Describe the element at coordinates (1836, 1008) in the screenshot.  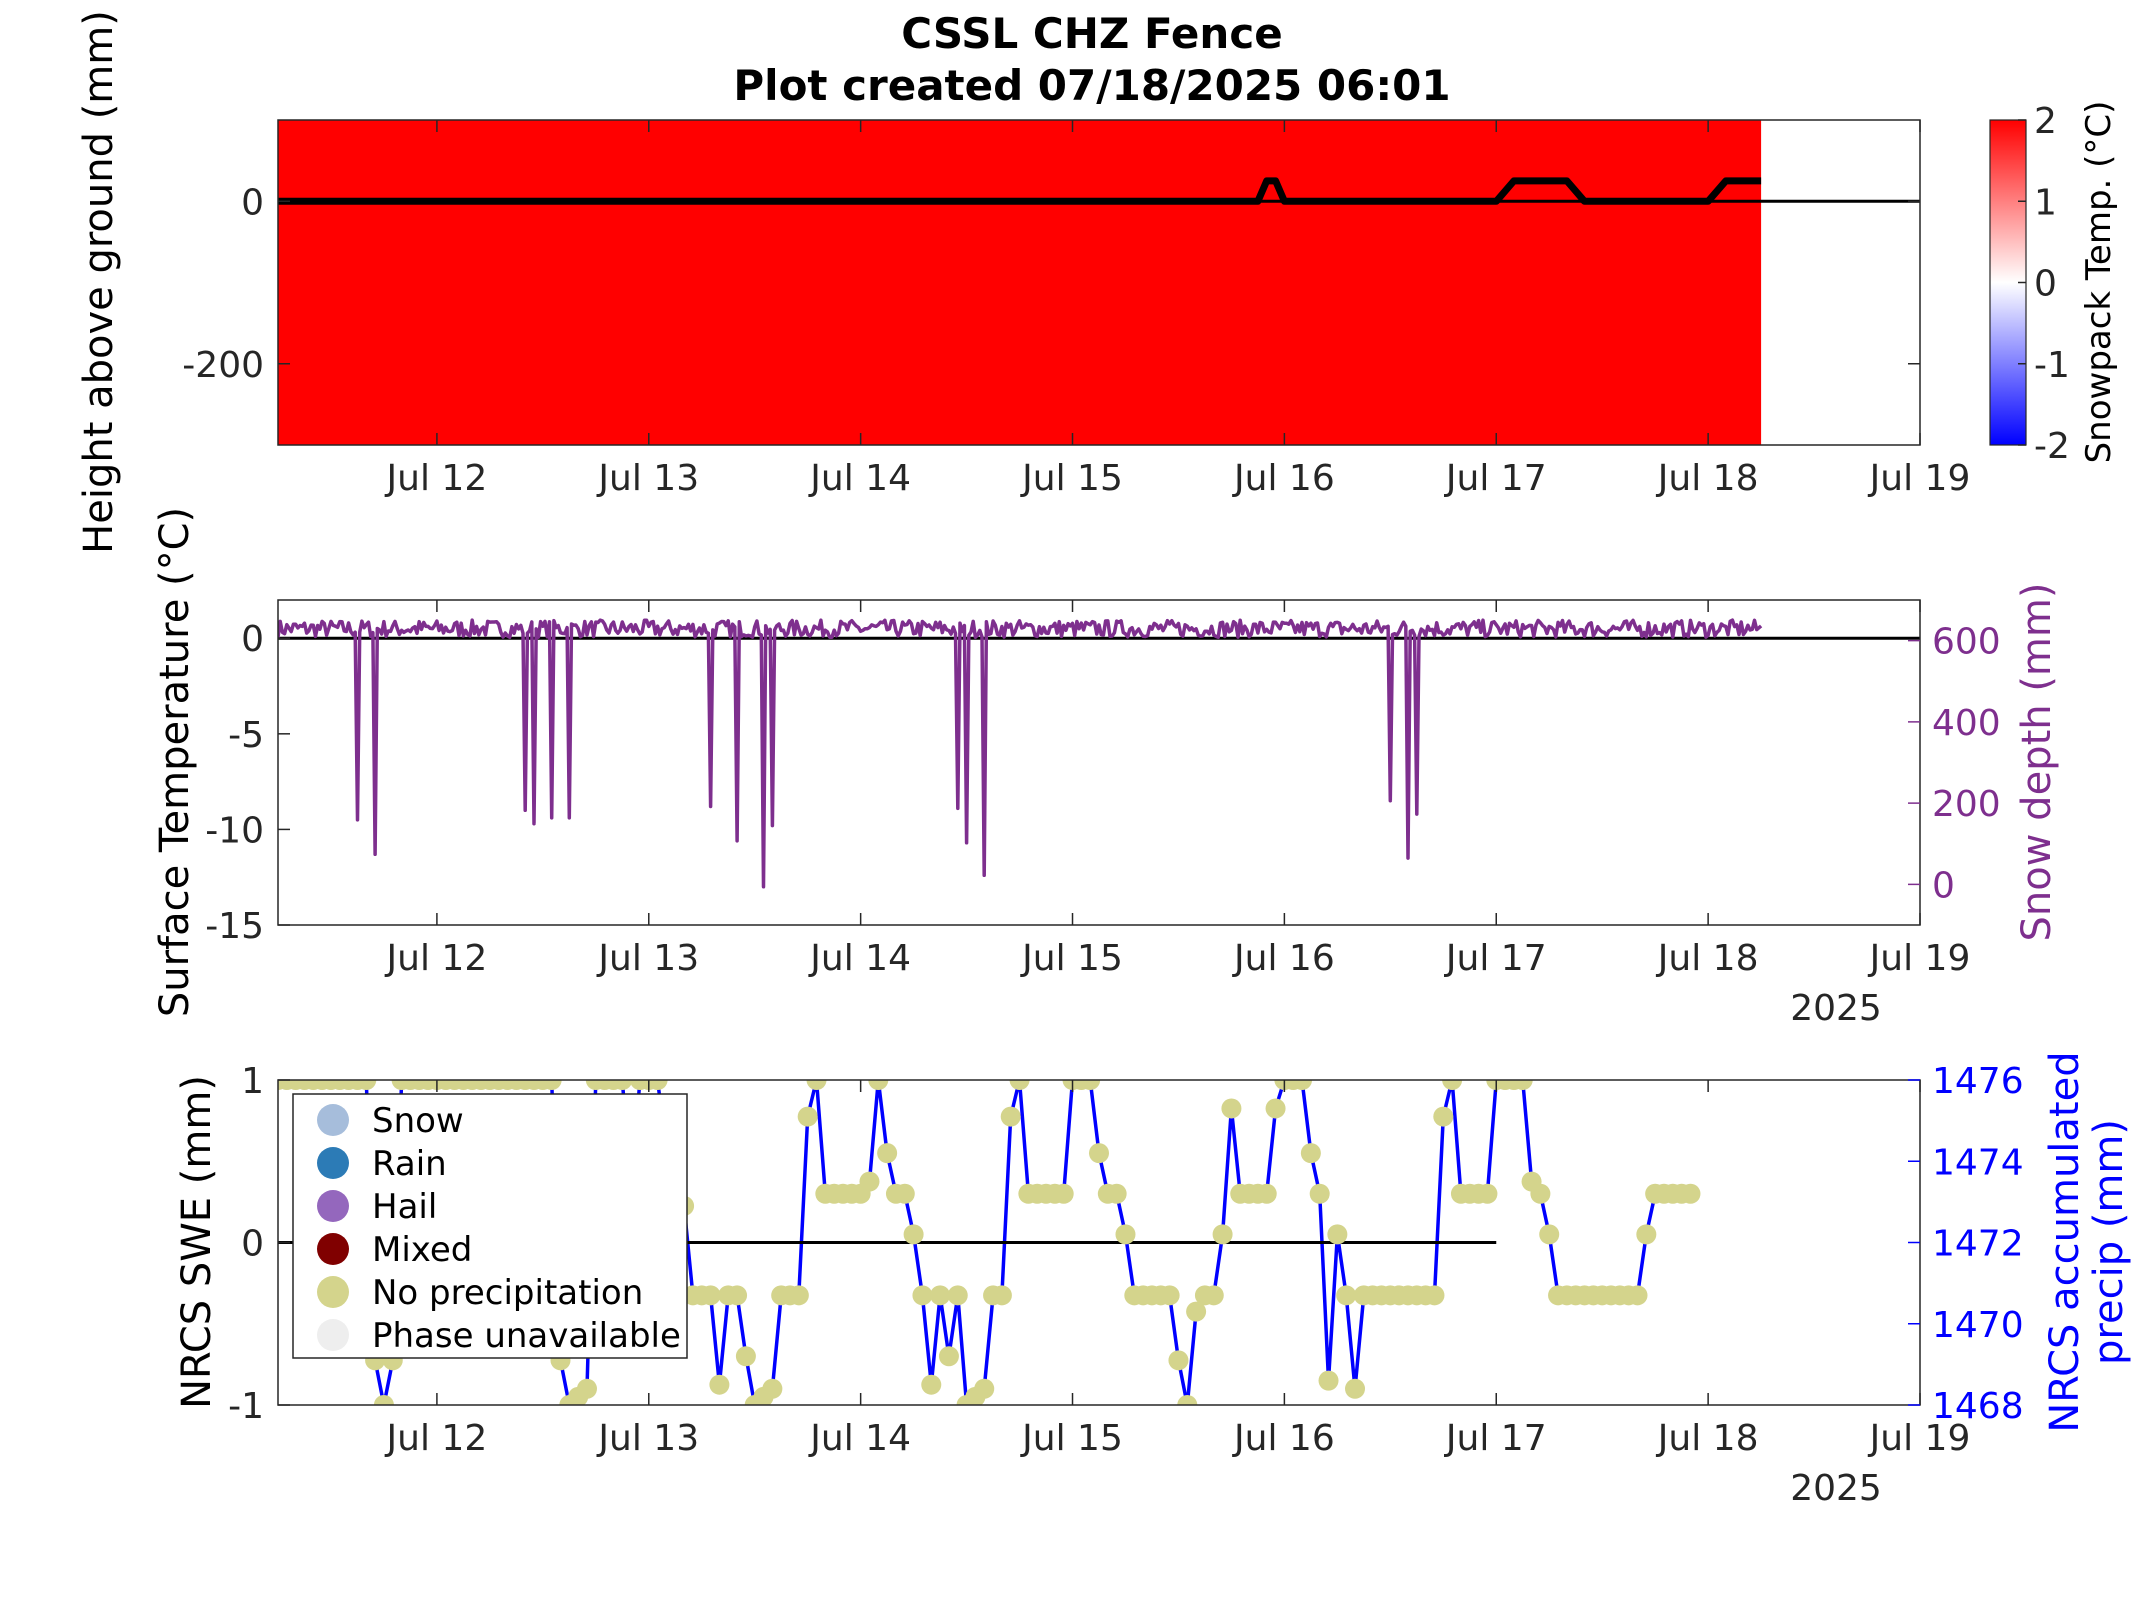
I see `year-label: 2025` at that location.